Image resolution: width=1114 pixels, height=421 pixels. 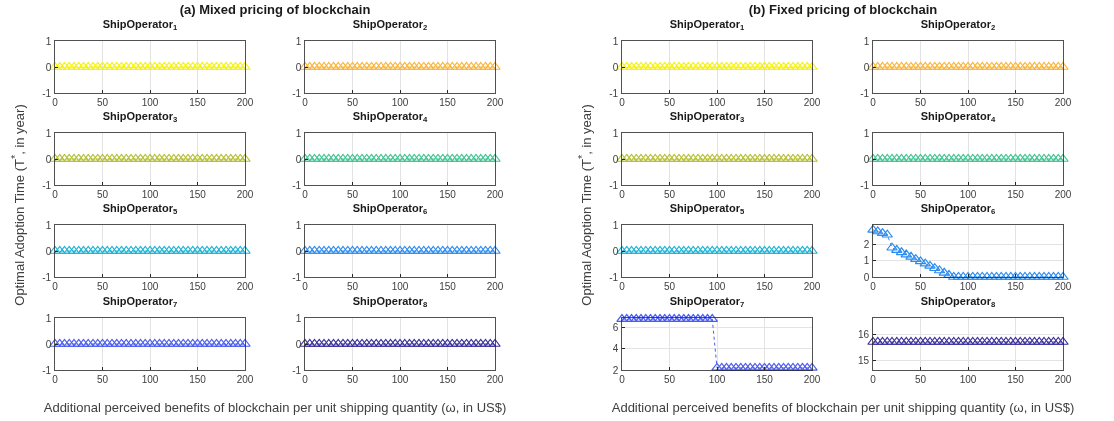 What do you see at coordinates (958, 116) in the screenshot?
I see `chart-title: ShipOperator$_{4}$` at bounding box center [958, 116].